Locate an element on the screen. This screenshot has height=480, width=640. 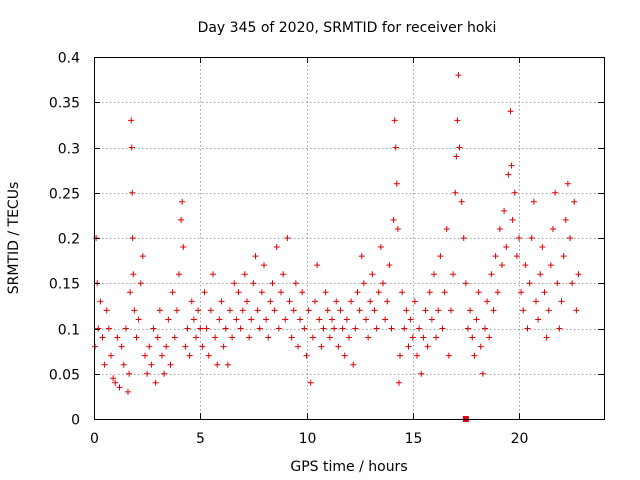
y-tick-label: 0 is located at coordinates (75, 421).